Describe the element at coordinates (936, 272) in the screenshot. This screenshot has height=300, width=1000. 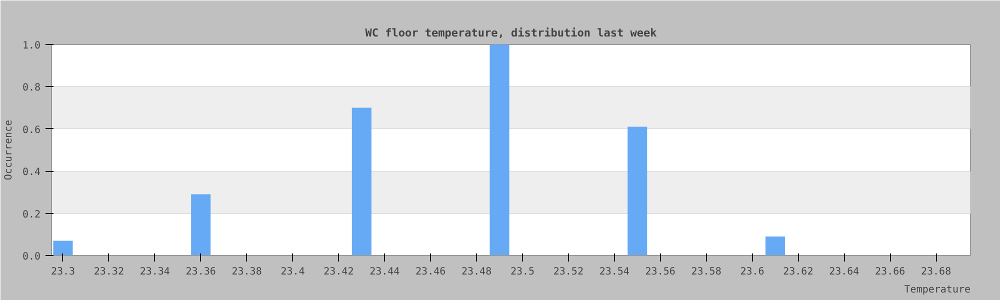
I see `x-tick-label: 23.68` at that location.